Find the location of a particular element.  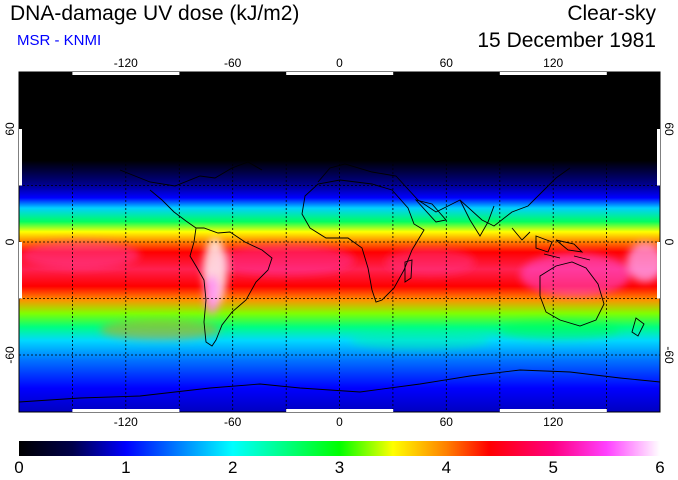

colorbar-tick-label: 5 is located at coordinates (552, 467).